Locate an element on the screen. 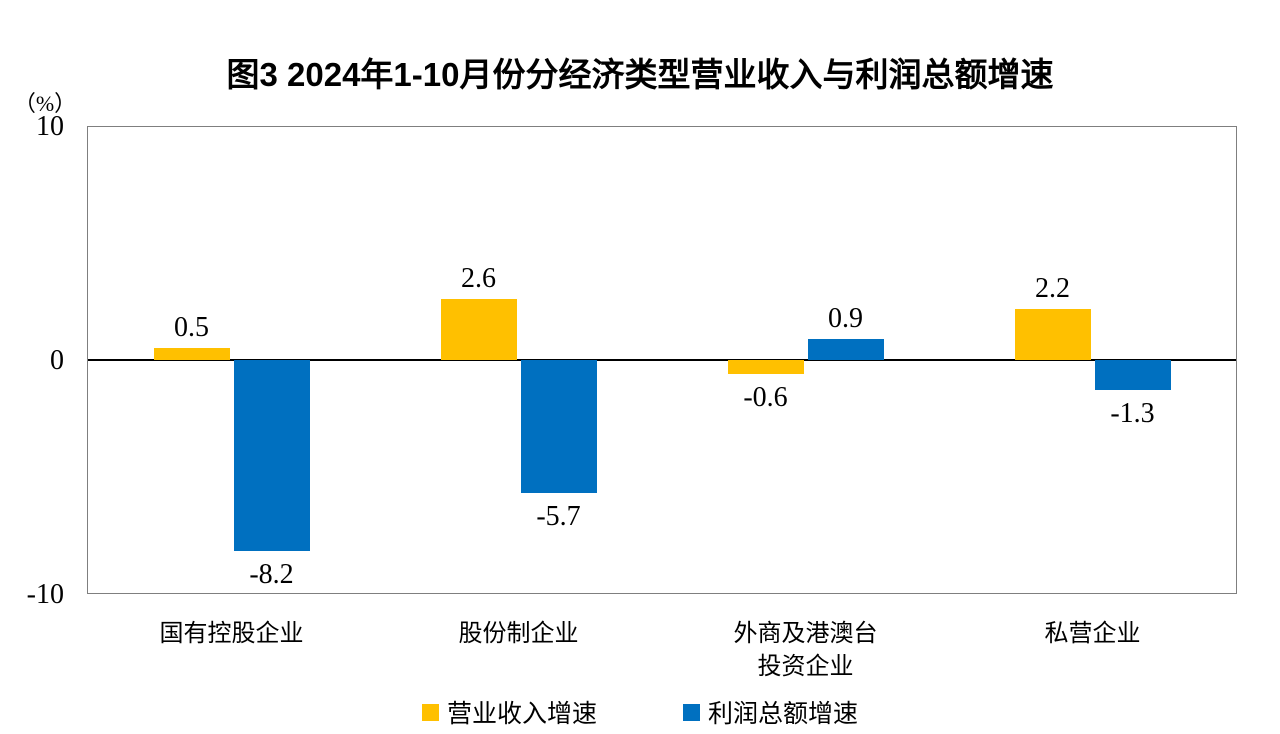 This screenshot has height=734, width=1280. y-tick-minus-10: -10 is located at coordinates (45, 594).